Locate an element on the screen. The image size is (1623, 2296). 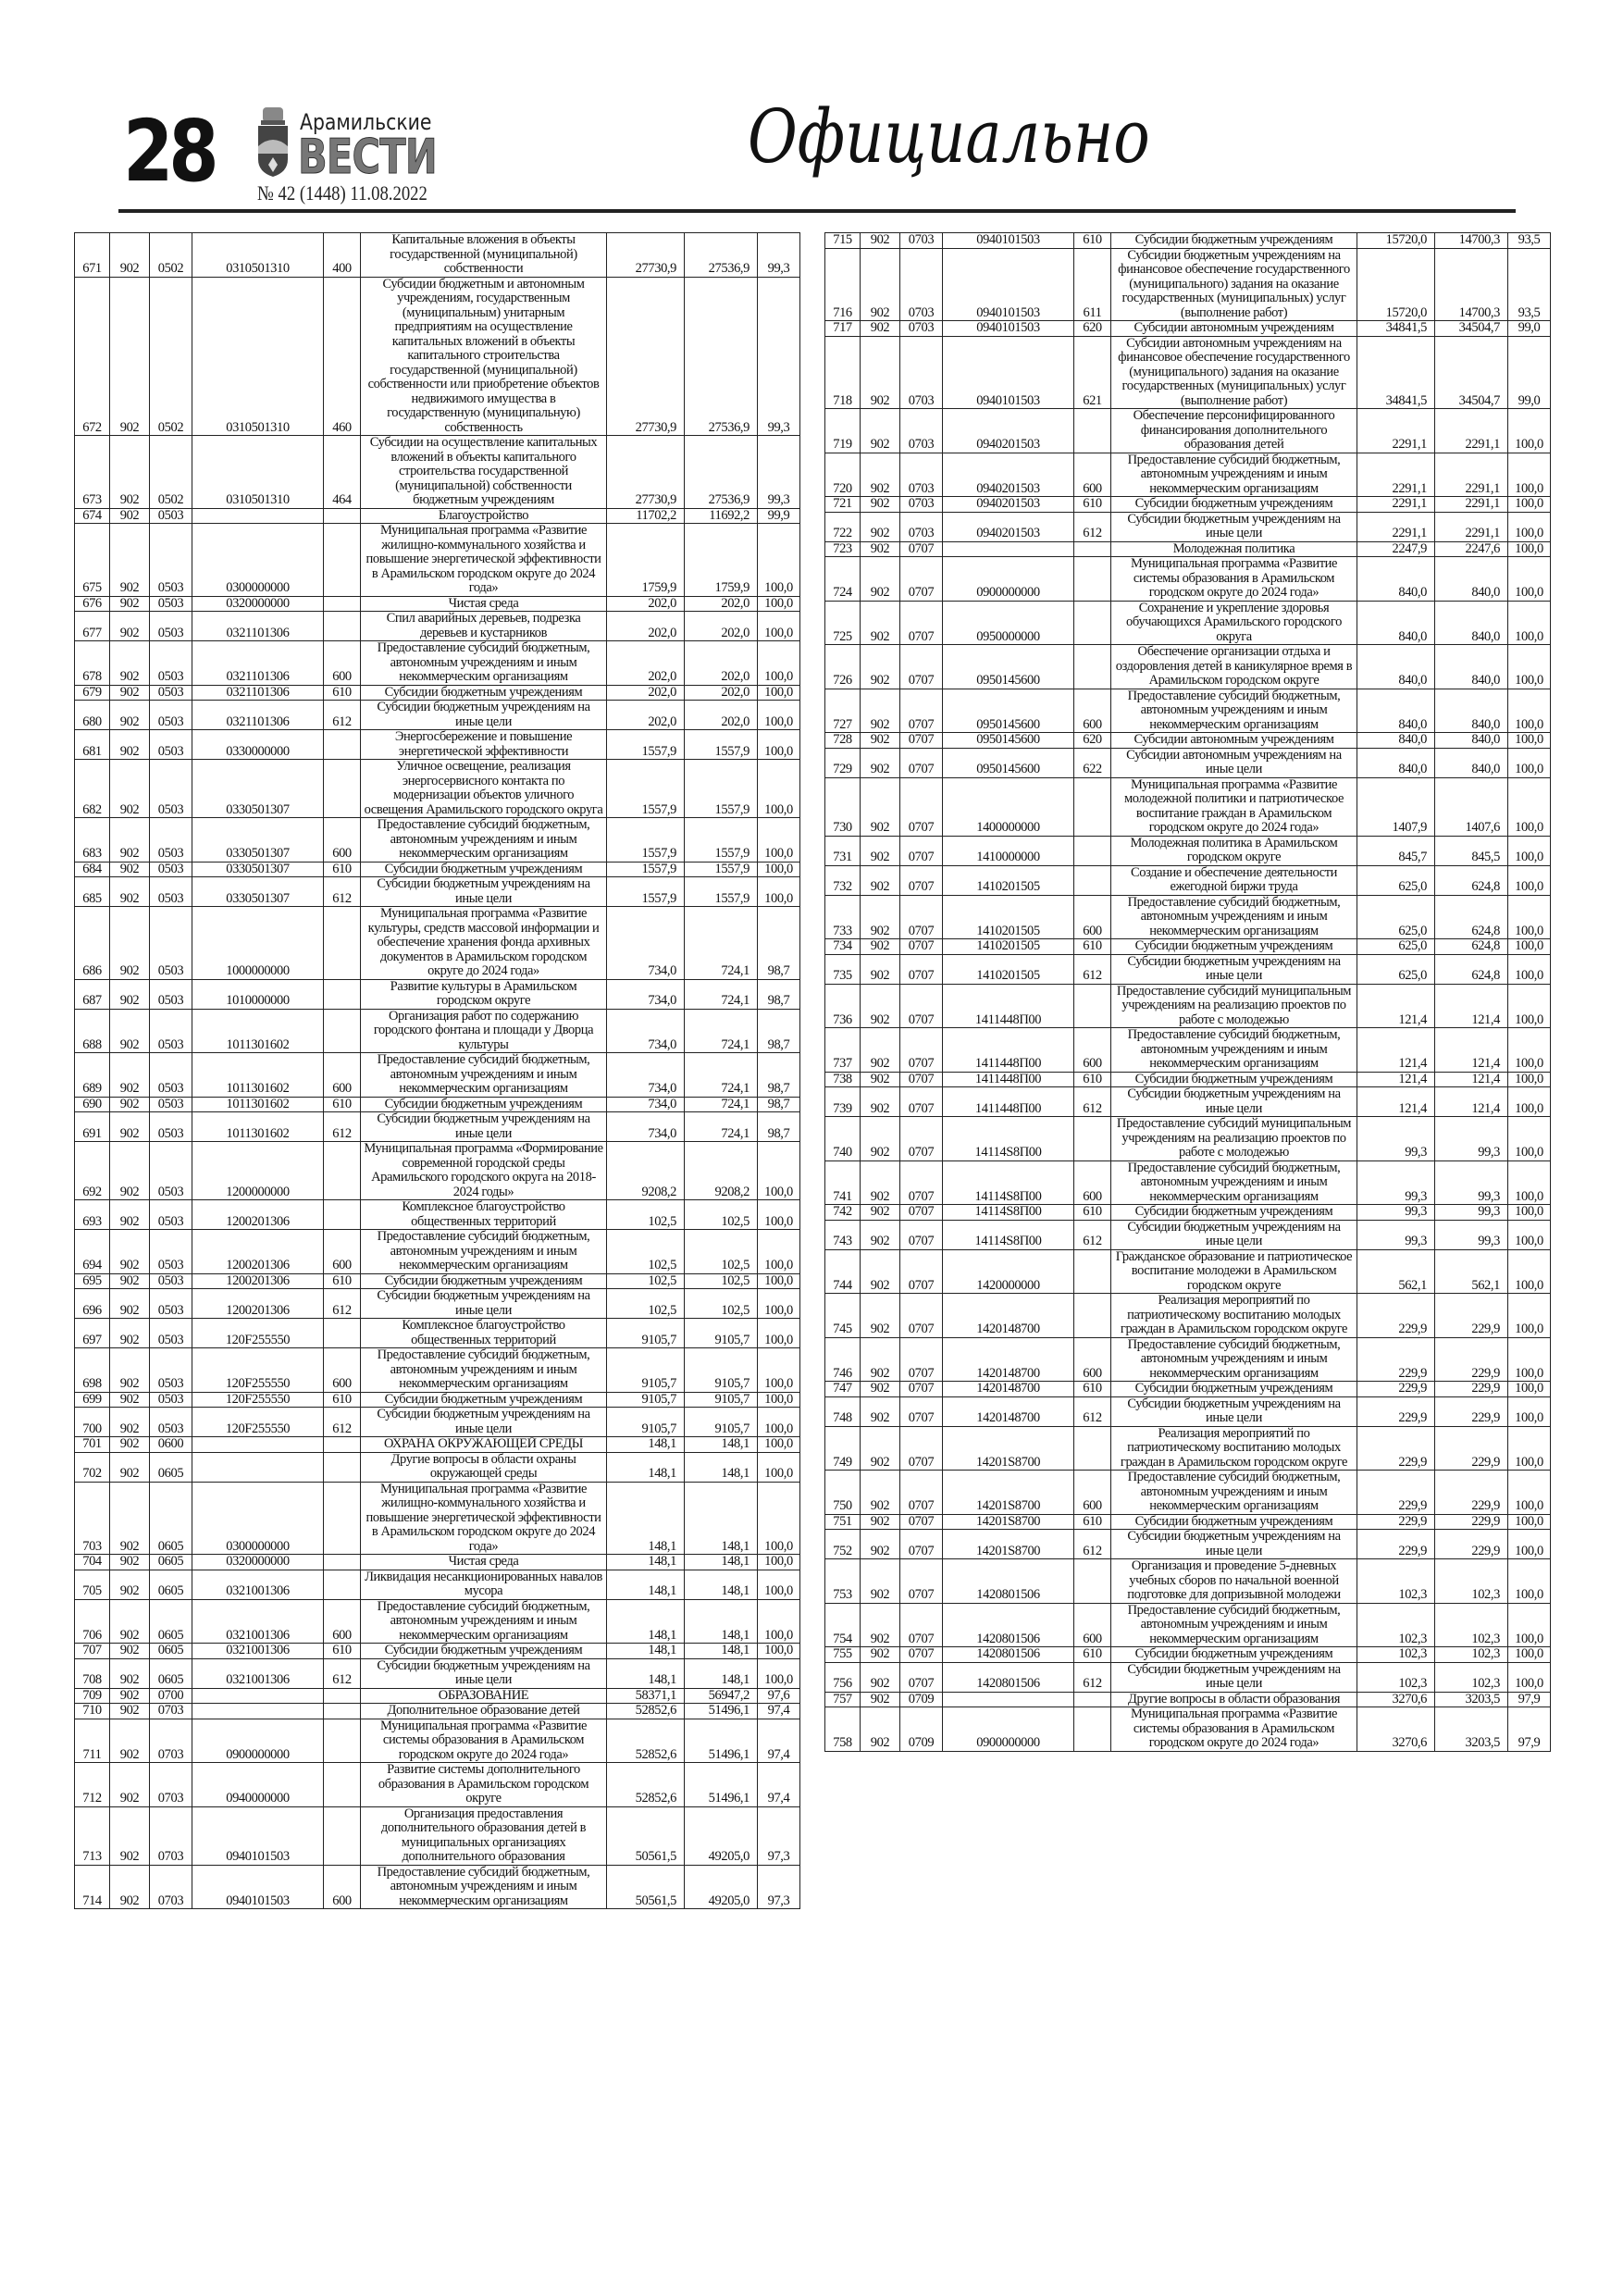
row-number: 711 is located at coordinates (92, 1741).